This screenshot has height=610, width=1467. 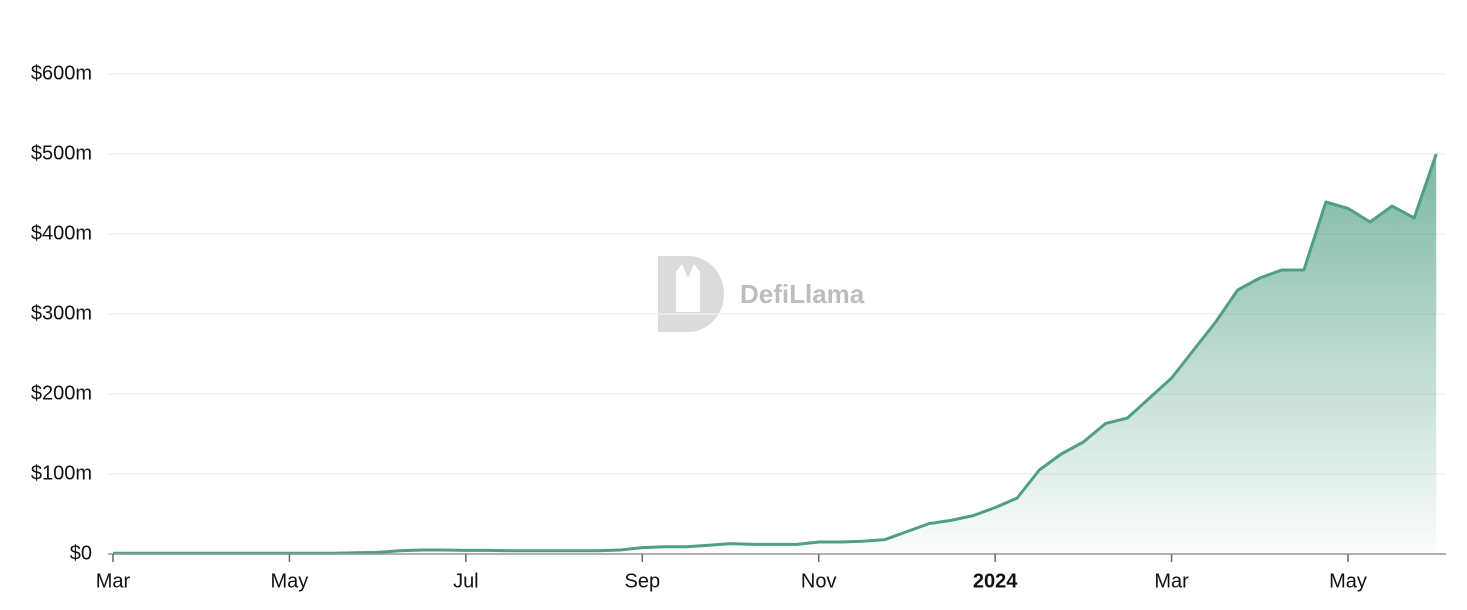 I want to click on y-tick-label: $0, so click(x=81, y=553).